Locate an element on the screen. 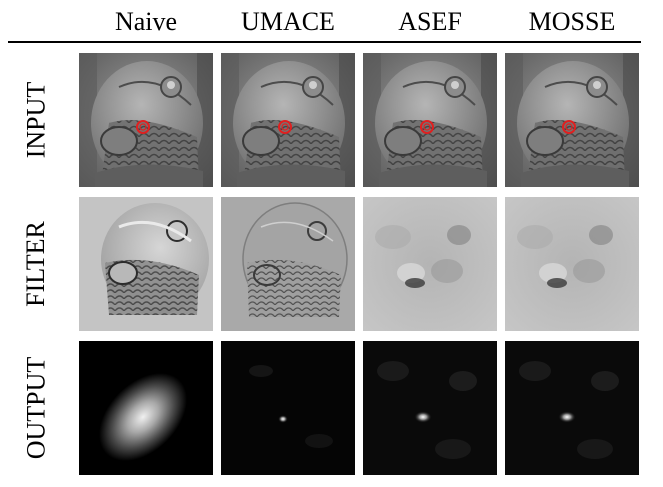 This screenshot has height=487, width=663. column-header-naive: Naive is located at coordinates (146, 21).